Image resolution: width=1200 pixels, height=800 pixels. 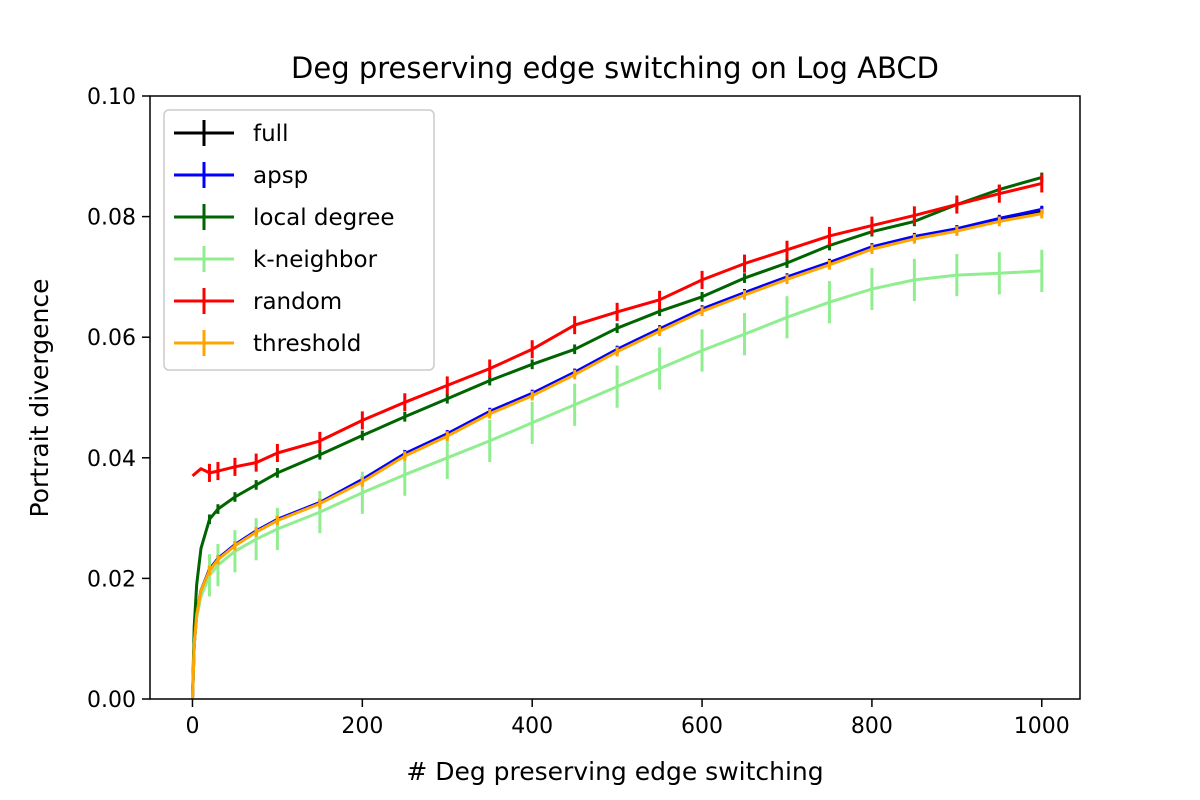 What do you see at coordinates (532, 726) in the screenshot?
I see `x-tick-label: 400` at bounding box center [532, 726].